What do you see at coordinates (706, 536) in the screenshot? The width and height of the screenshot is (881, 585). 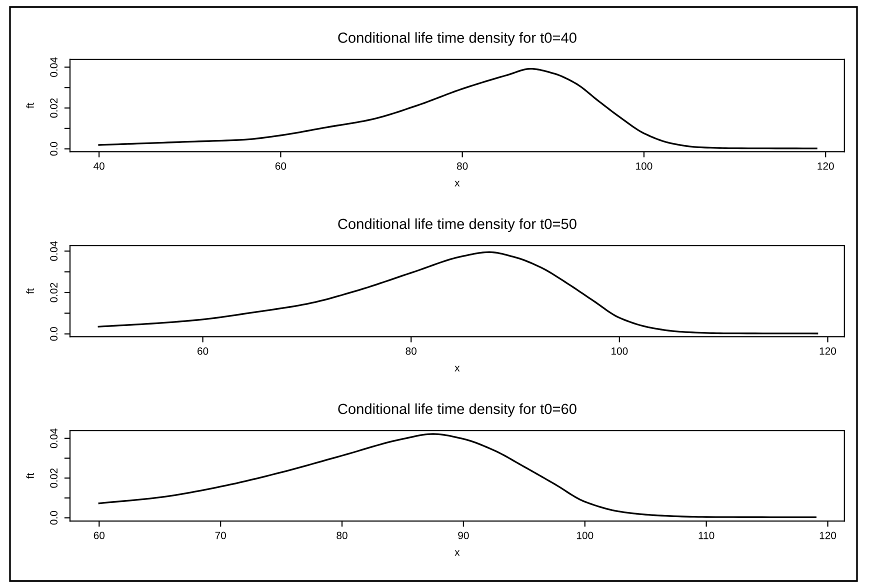 I see `x-tick-label: 110` at bounding box center [706, 536].